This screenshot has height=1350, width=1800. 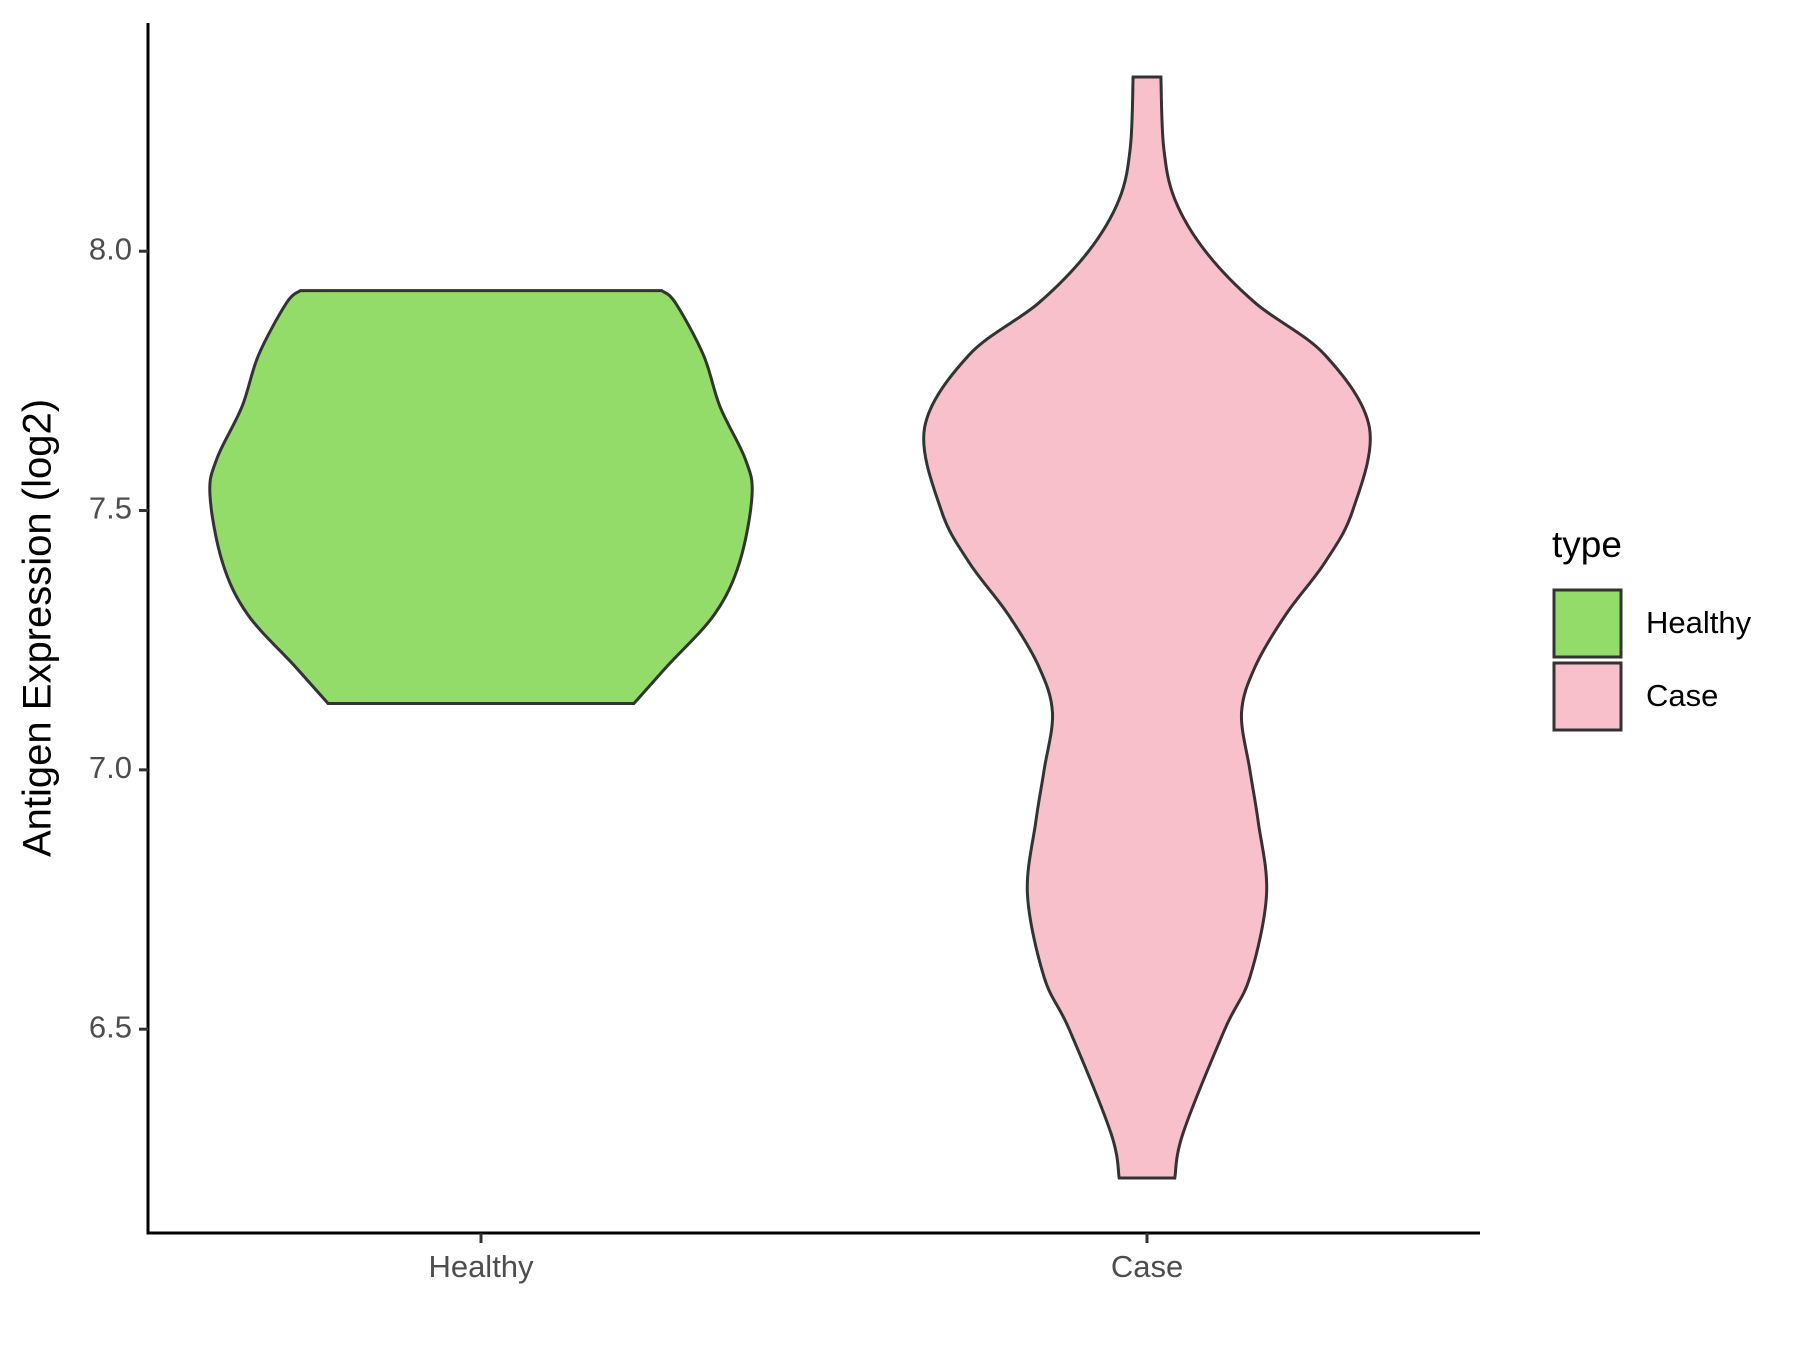 I want to click on y-tick-label: 7.5, so click(x=110, y=508).